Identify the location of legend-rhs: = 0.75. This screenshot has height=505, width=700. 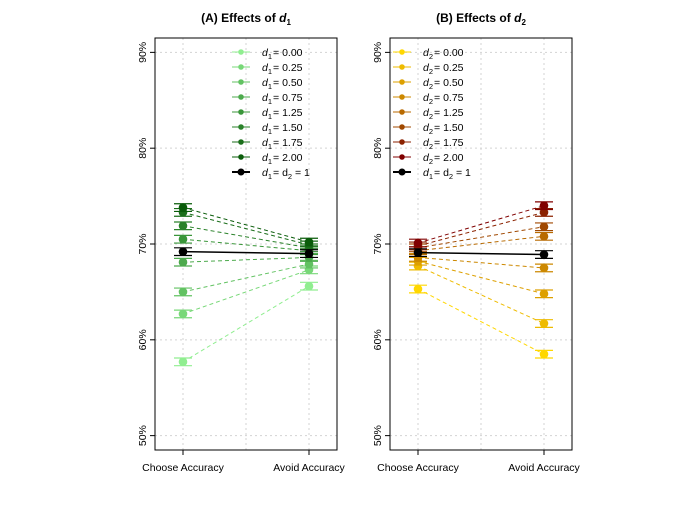
(288, 98).